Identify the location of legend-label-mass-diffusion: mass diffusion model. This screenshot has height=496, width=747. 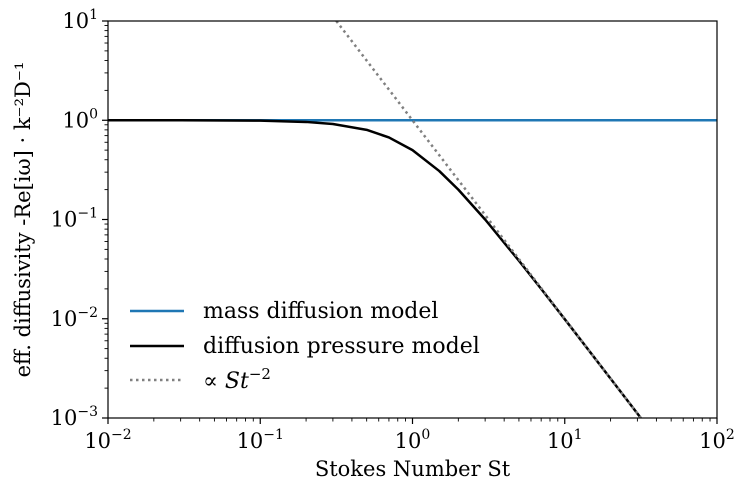
(320, 311).